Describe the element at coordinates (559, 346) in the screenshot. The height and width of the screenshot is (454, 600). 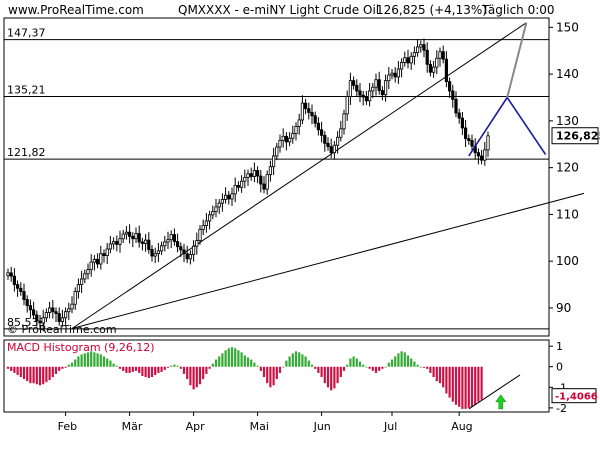
I see `macd-tick-label: 1` at that location.